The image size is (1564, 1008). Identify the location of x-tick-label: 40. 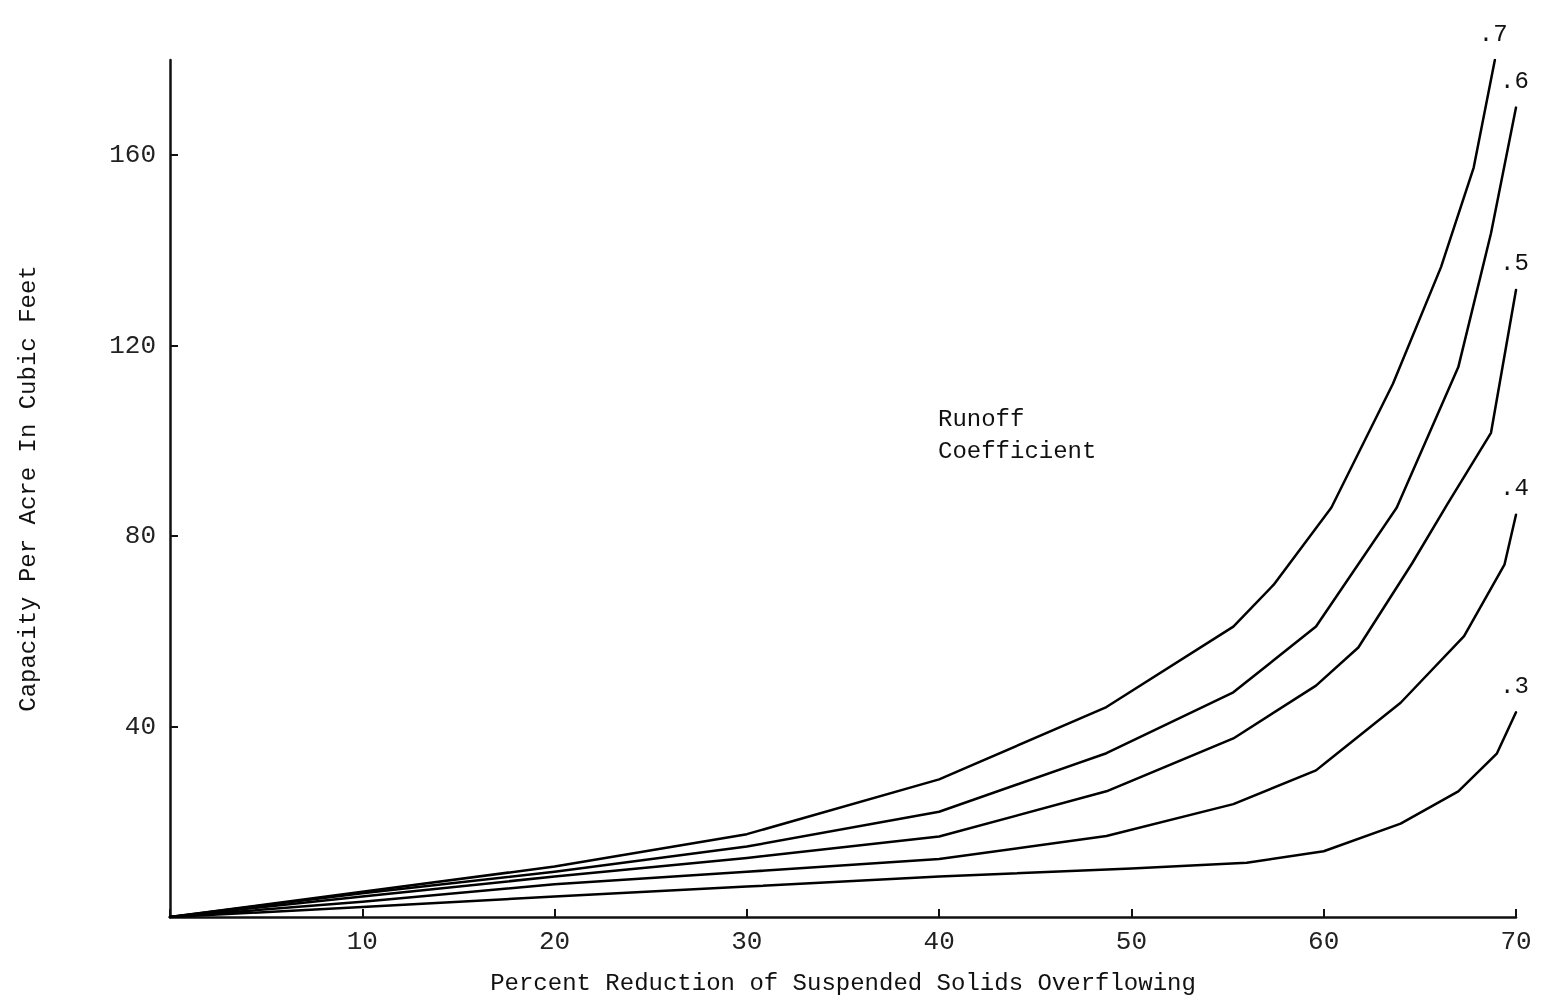
(939, 942).